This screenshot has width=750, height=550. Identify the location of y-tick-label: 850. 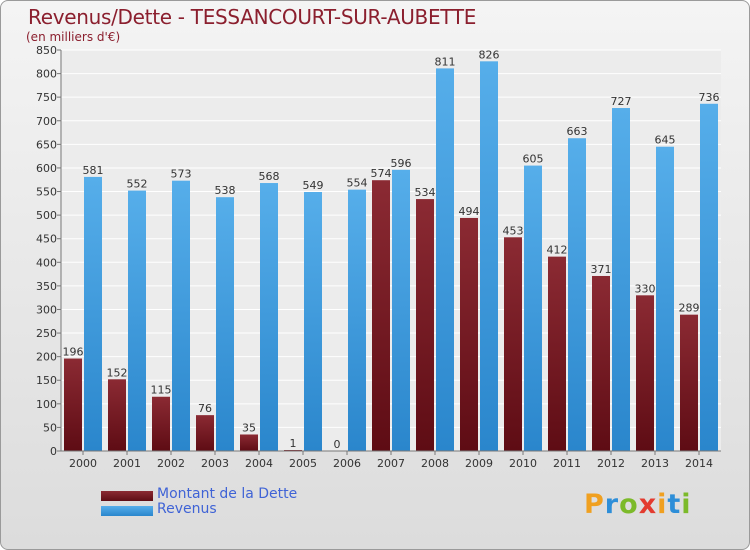
(46, 50).